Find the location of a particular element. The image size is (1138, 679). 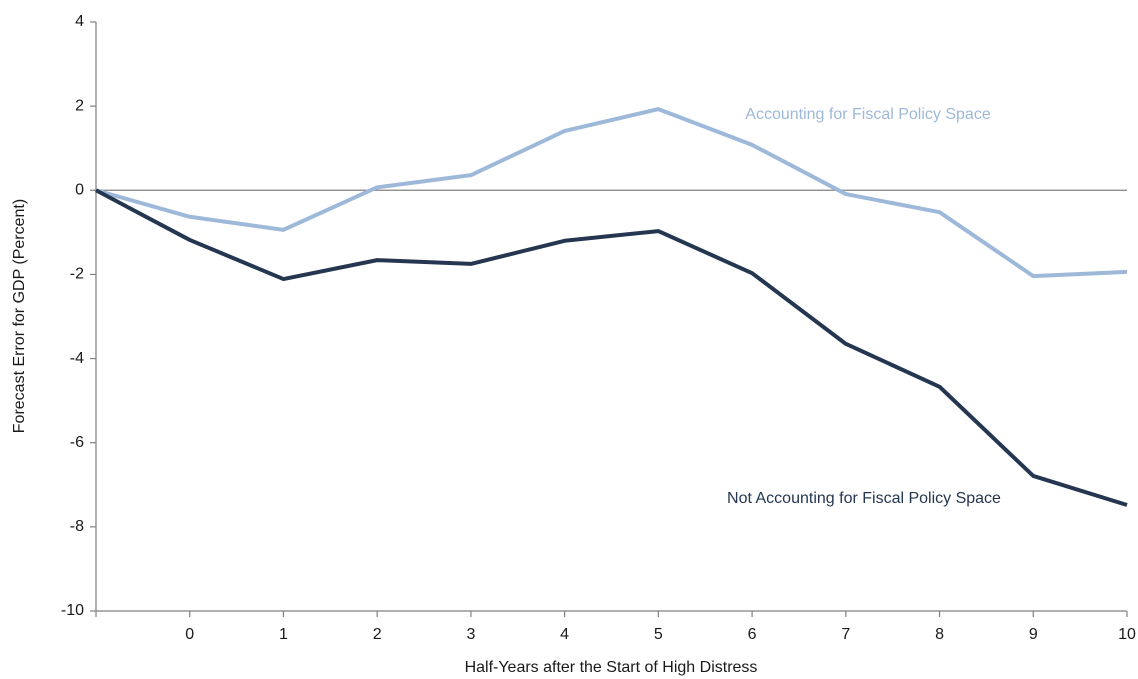

y-tick-label: -8 is located at coordinates (77, 526).